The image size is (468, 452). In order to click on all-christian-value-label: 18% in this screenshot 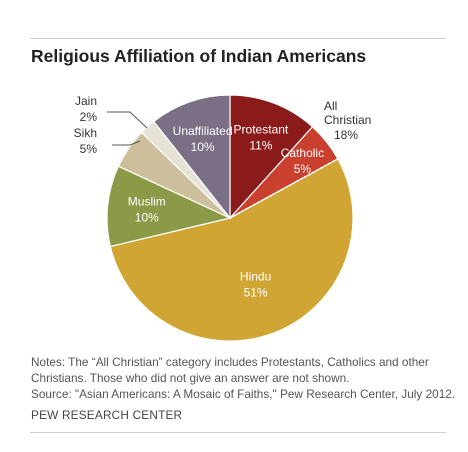, I will do `click(346, 135)`.